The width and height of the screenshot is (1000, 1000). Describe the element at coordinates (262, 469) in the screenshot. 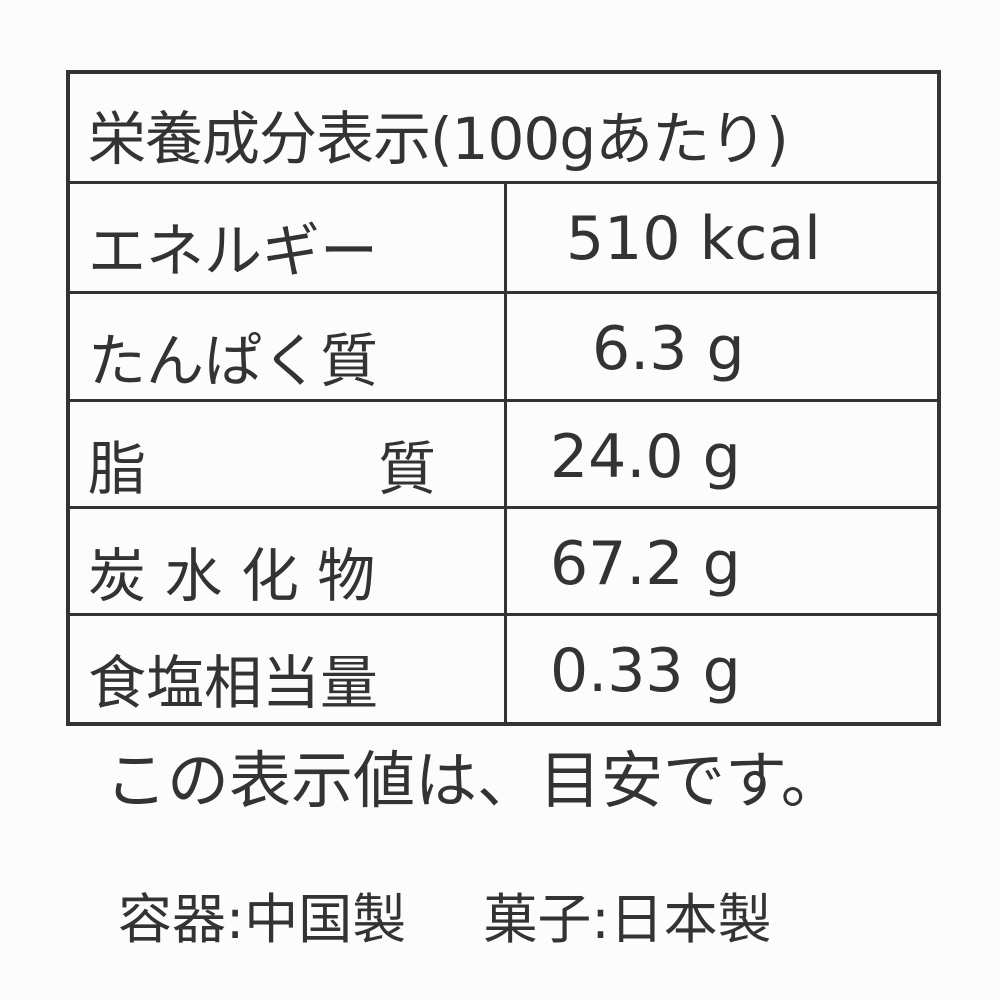

I see `row-label: 脂 質` at that location.